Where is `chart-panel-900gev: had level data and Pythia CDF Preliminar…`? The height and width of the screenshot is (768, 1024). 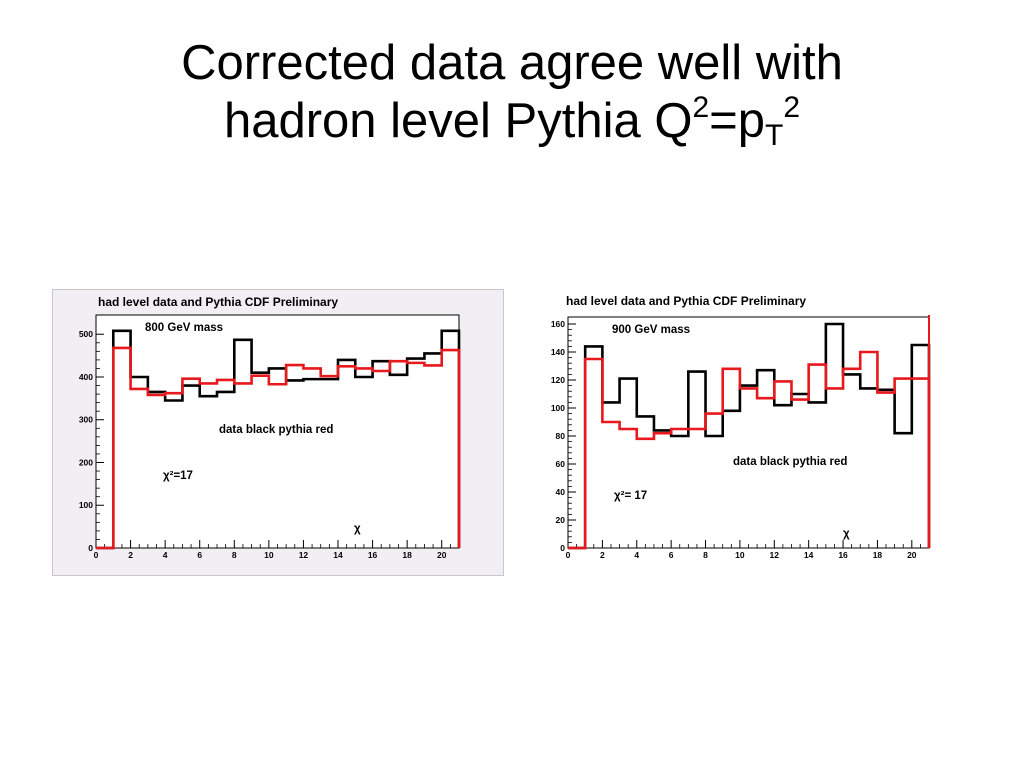
chart-panel-900gev: had level data and Pythia CDF Preliminar… is located at coordinates (740, 428).